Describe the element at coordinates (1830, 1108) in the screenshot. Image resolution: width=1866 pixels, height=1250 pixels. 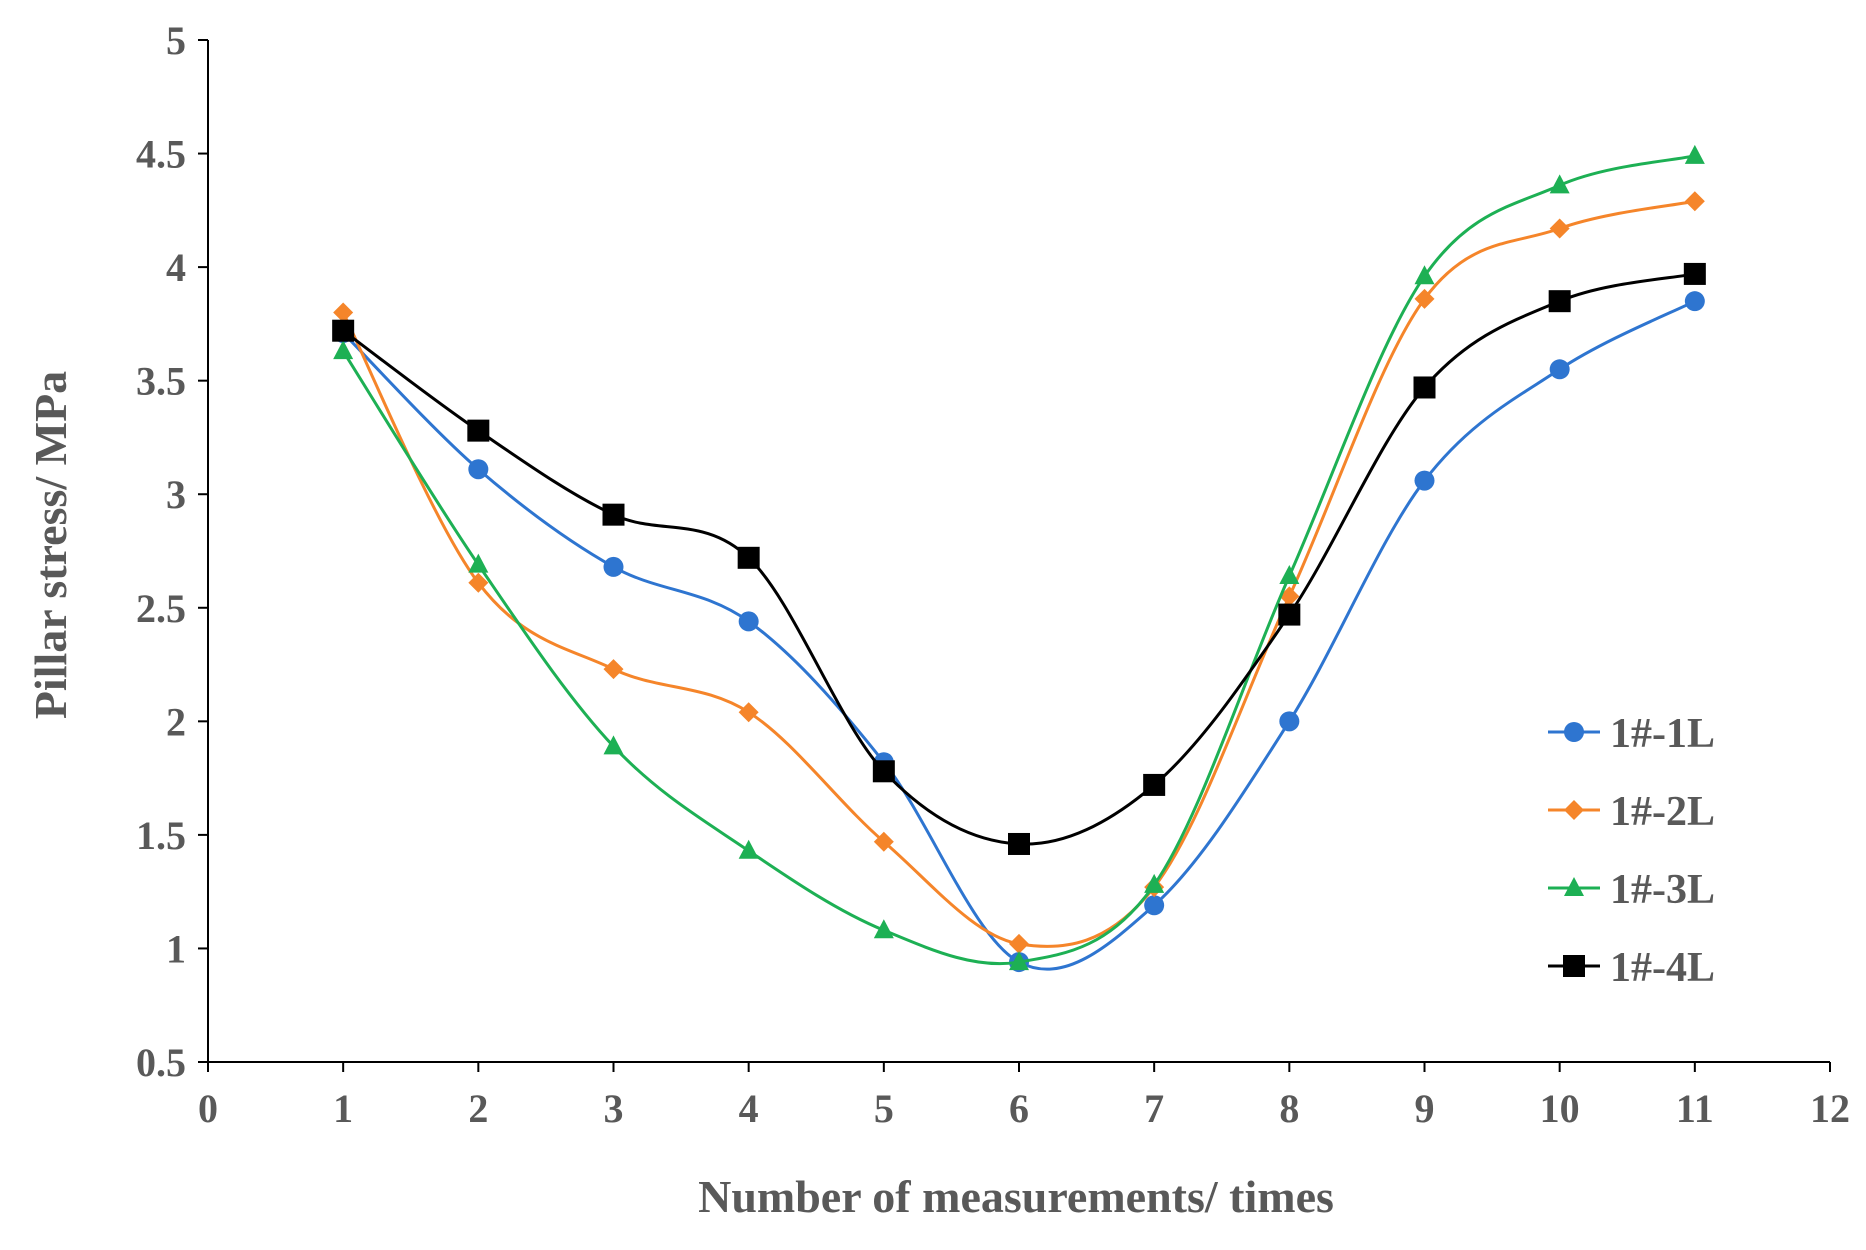
I see `x-tick-label: 12` at that location.